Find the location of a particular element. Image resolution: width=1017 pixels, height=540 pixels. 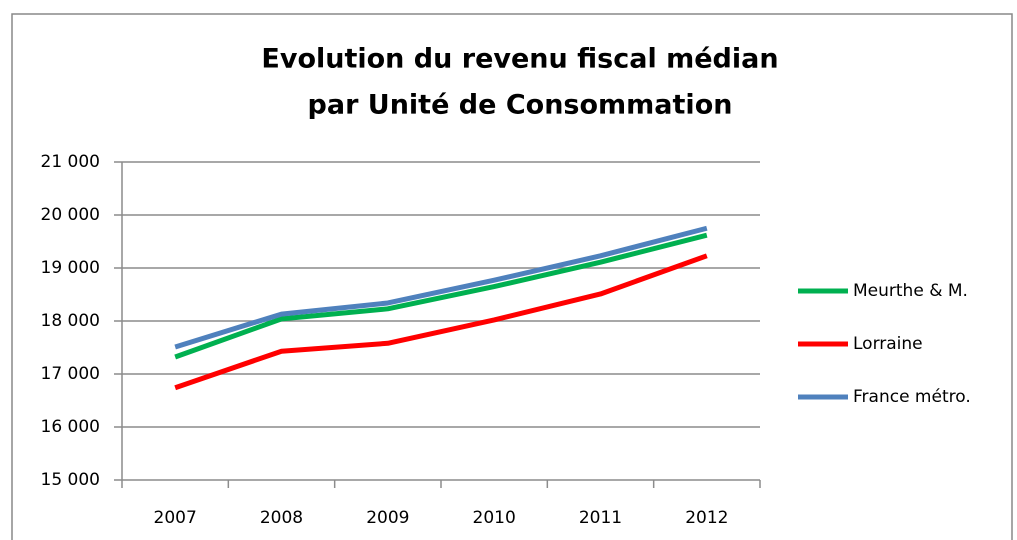

y-tick-label: 19 000 is located at coordinates (70, 268).